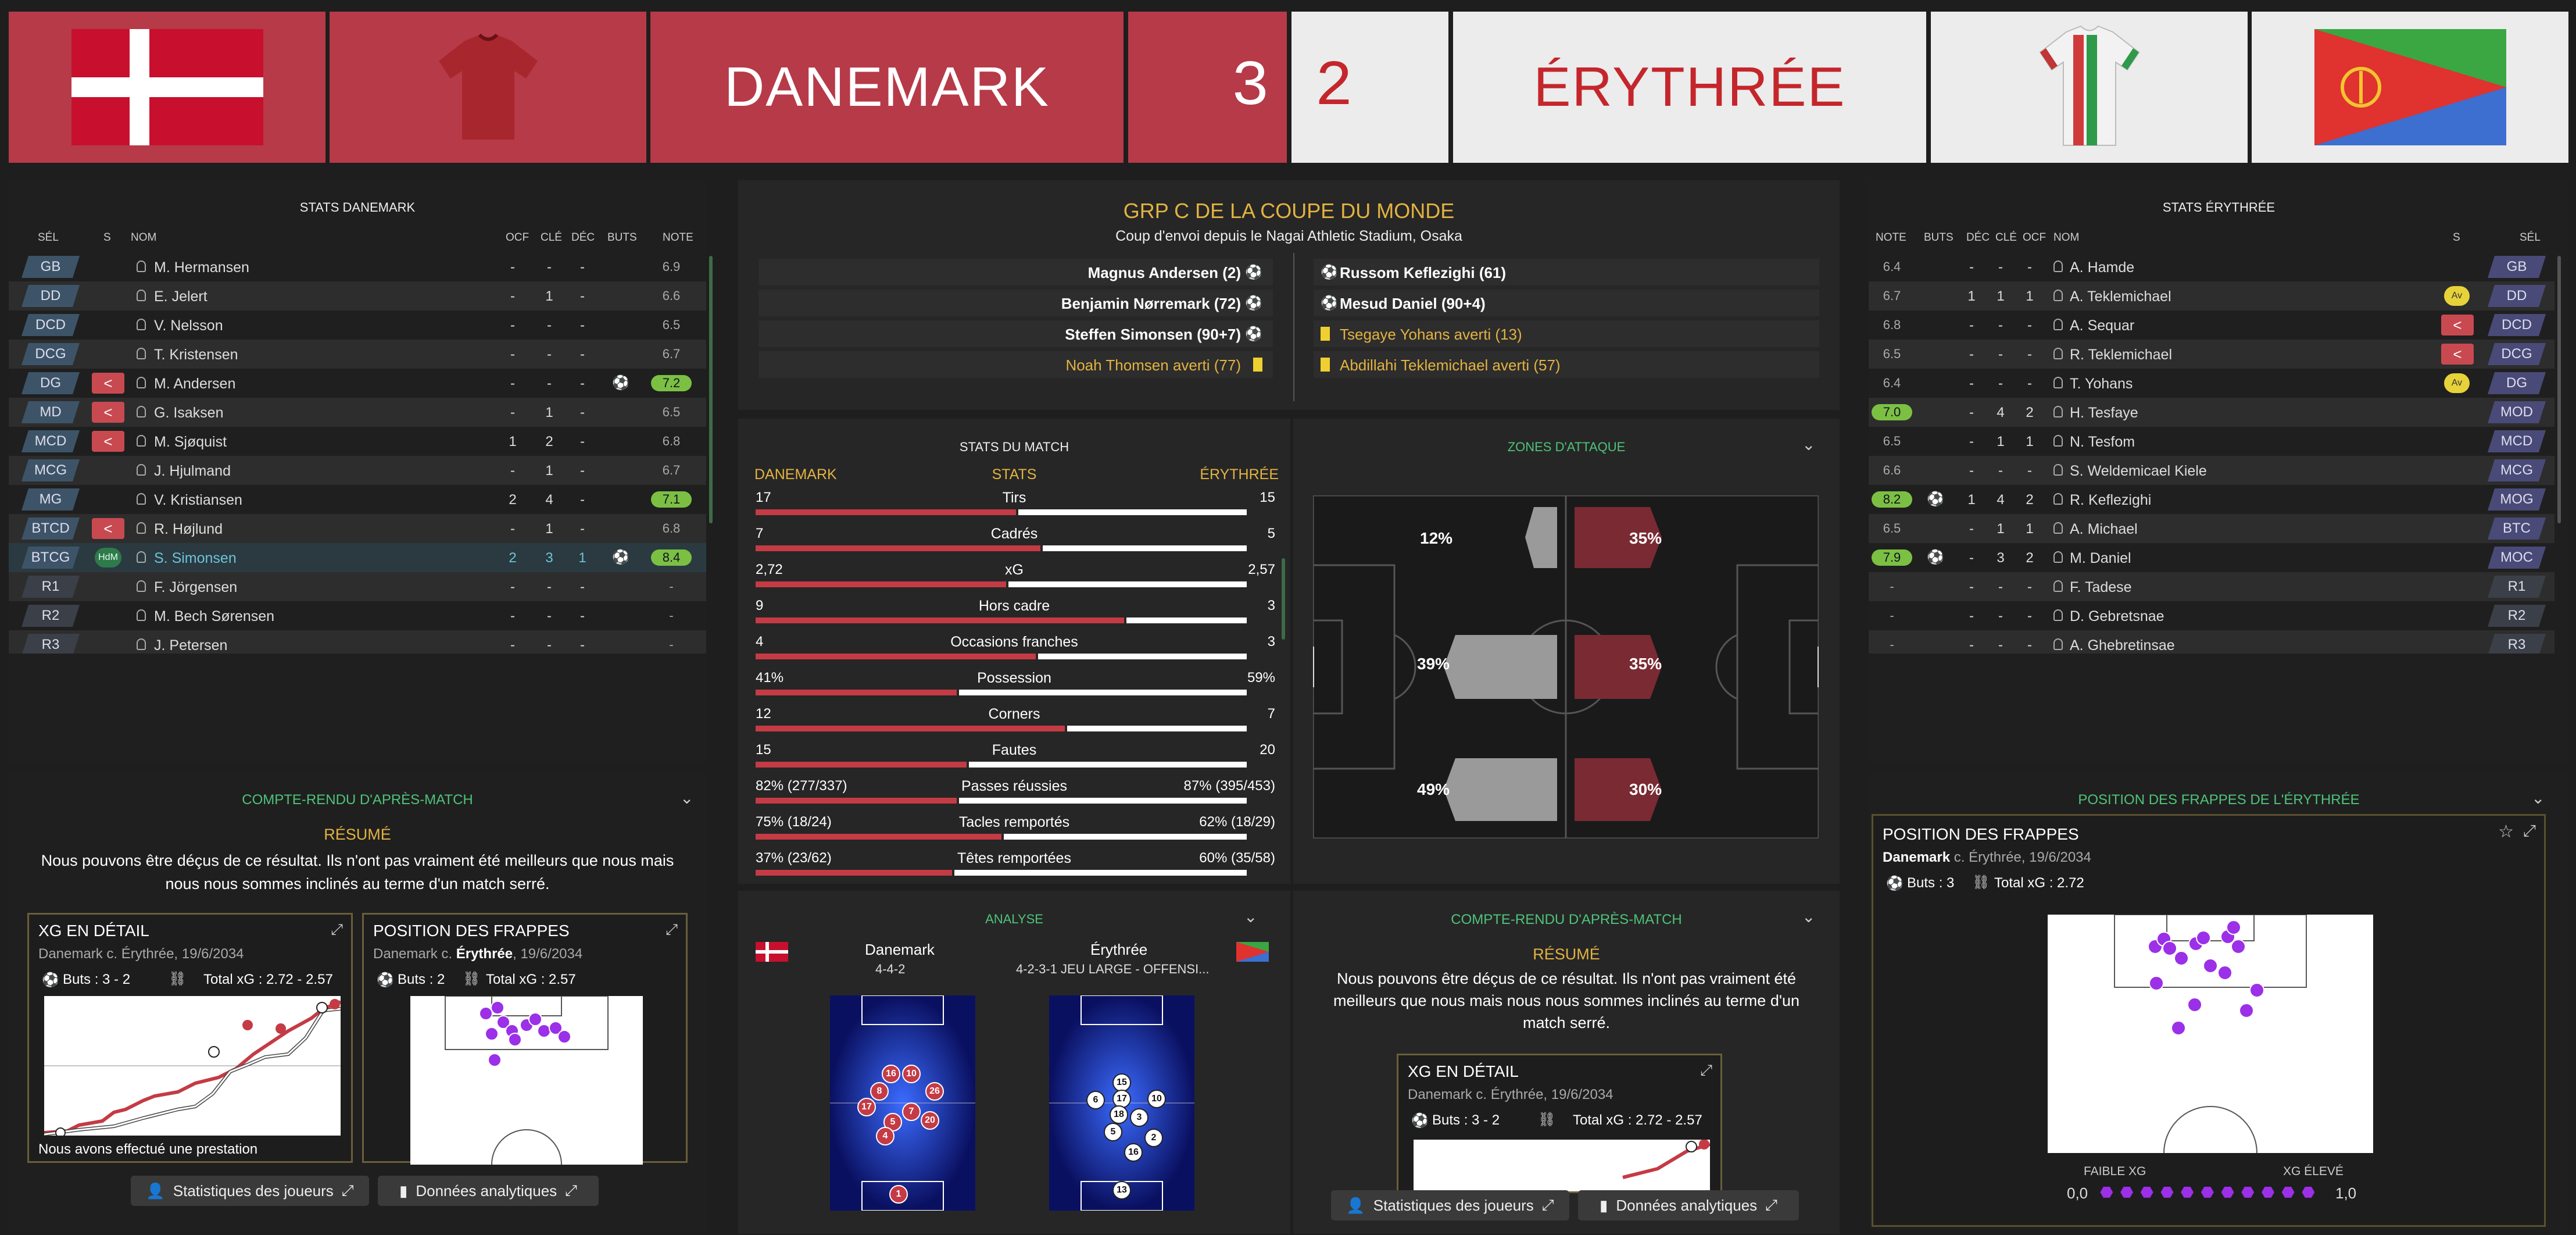 This screenshot has width=2576, height=1235. Describe the element at coordinates (51, 354) in the screenshot. I see `position-badge: DCG` at that location.